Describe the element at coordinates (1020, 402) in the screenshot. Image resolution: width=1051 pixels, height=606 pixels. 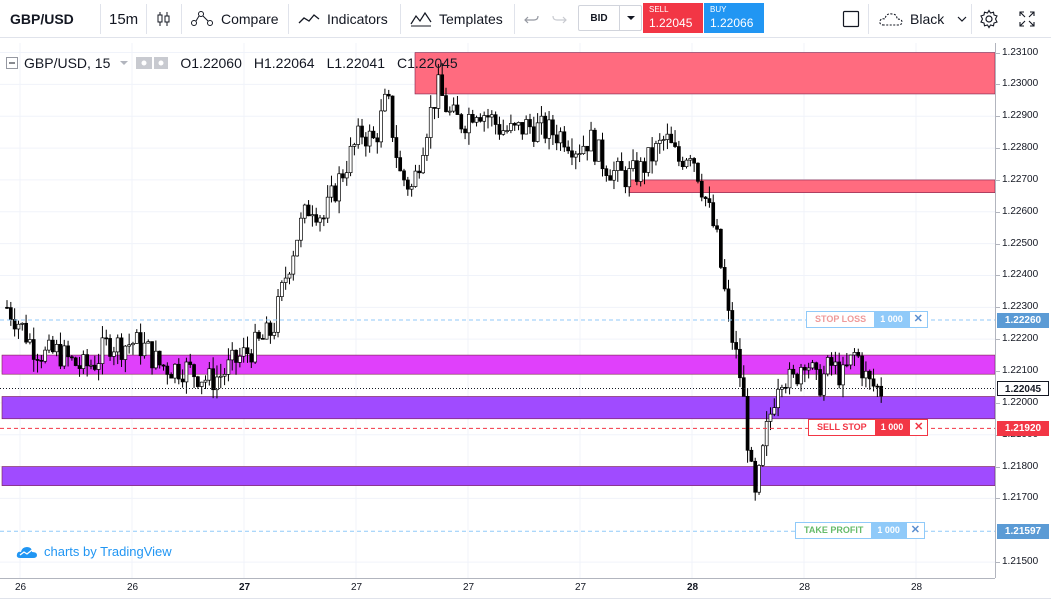
I see `price-tick-label: 1.22000` at that location.